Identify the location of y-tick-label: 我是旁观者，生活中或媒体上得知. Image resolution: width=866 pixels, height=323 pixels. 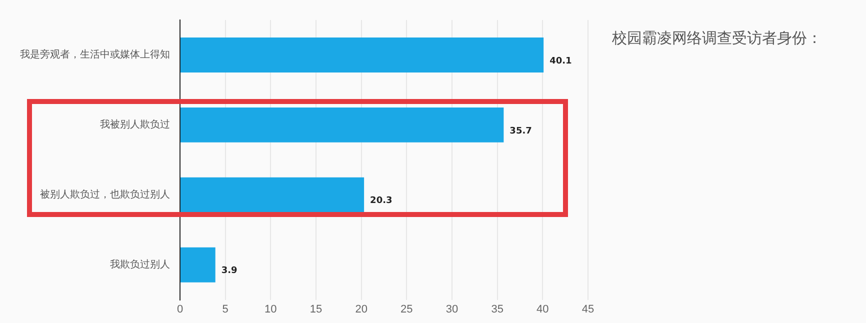
(95, 54).